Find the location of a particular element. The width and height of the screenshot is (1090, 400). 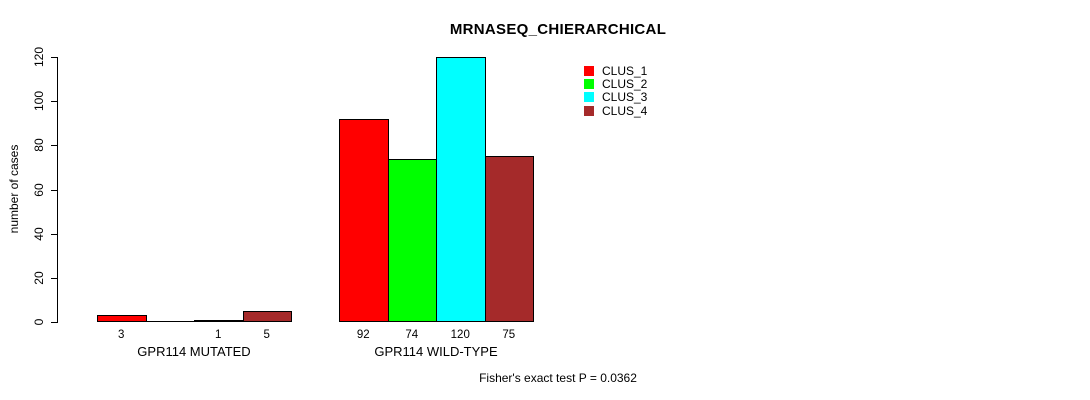

y-axis-tick-label: 60 is located at coordinates (39, 189).